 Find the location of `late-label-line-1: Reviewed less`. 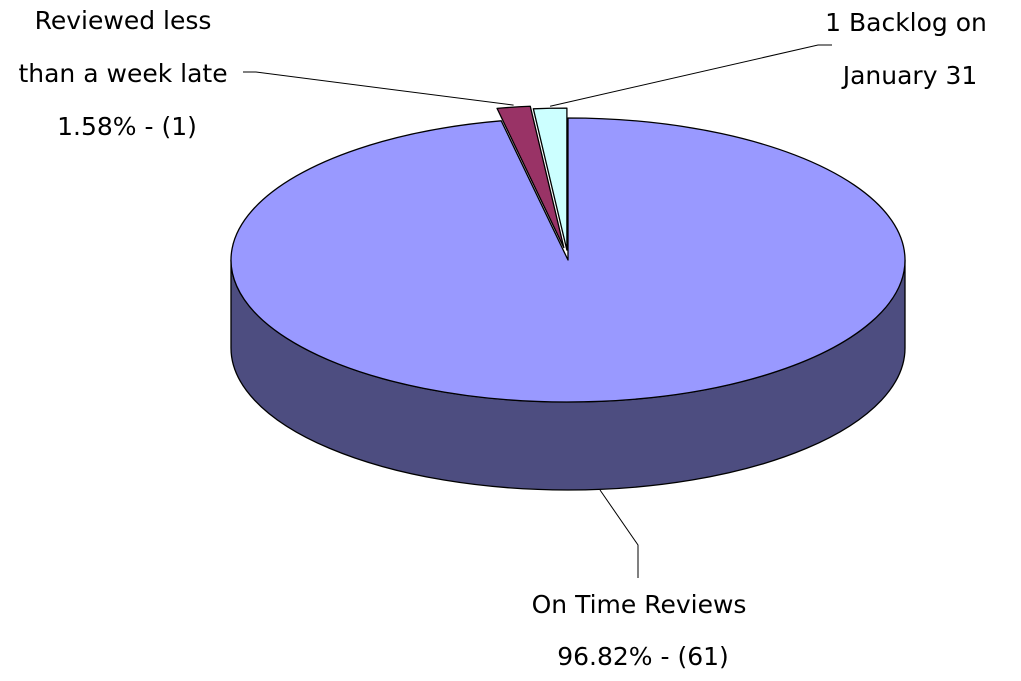

late-label-line-1: Reviewed less is located at coordinates (123, 20).